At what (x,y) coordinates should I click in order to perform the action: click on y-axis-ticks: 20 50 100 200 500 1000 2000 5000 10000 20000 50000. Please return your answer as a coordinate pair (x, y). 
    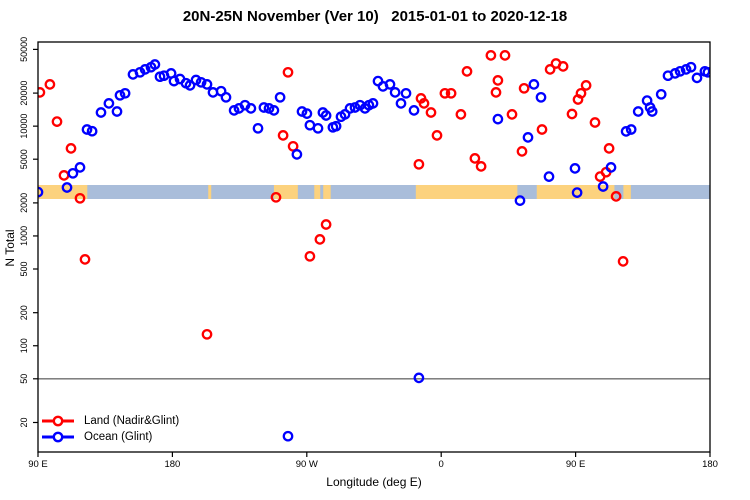
    Looking at the image, I should click on (28, 232).